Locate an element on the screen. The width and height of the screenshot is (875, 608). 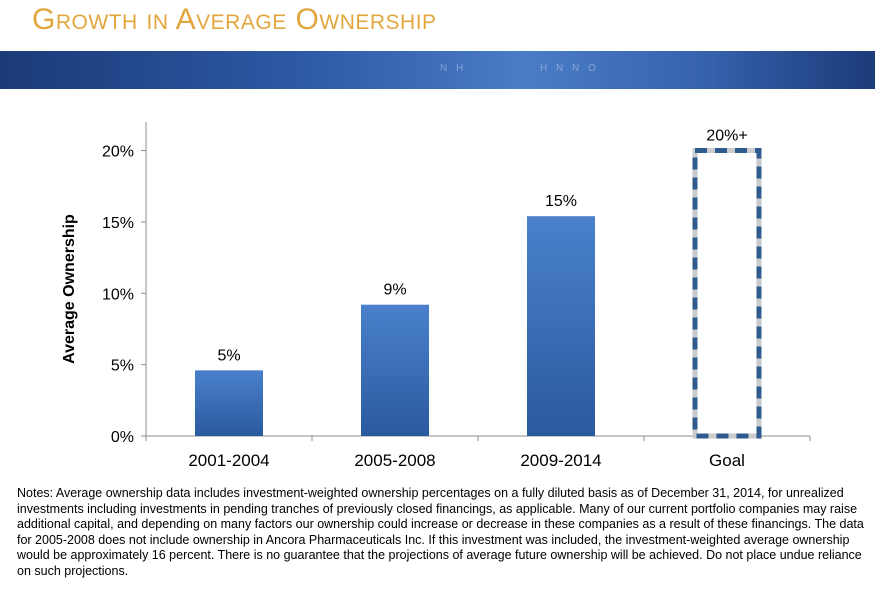
banner-decoration-text-right: H N N O is located at coordinates (569, 68).